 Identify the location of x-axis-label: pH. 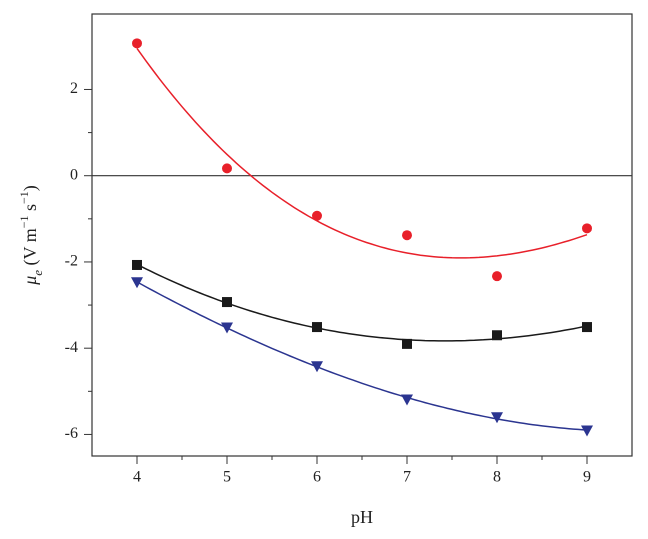
(362, 517).